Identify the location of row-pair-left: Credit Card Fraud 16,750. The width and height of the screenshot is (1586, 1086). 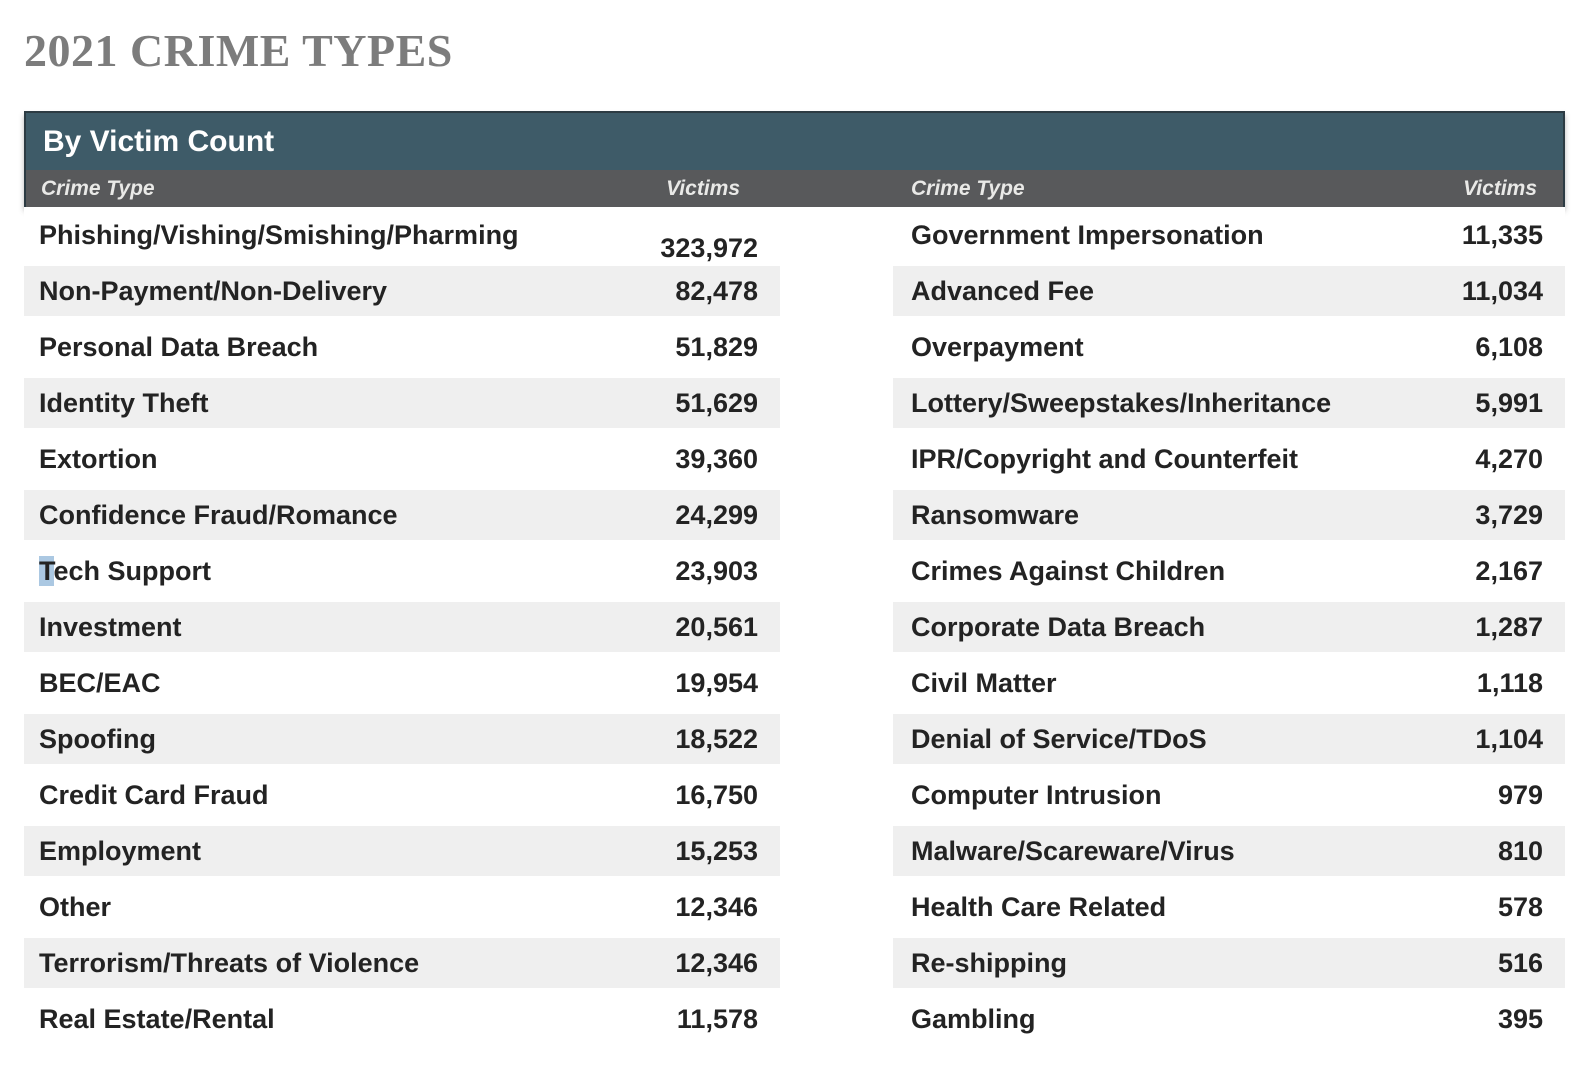
(402, 795).